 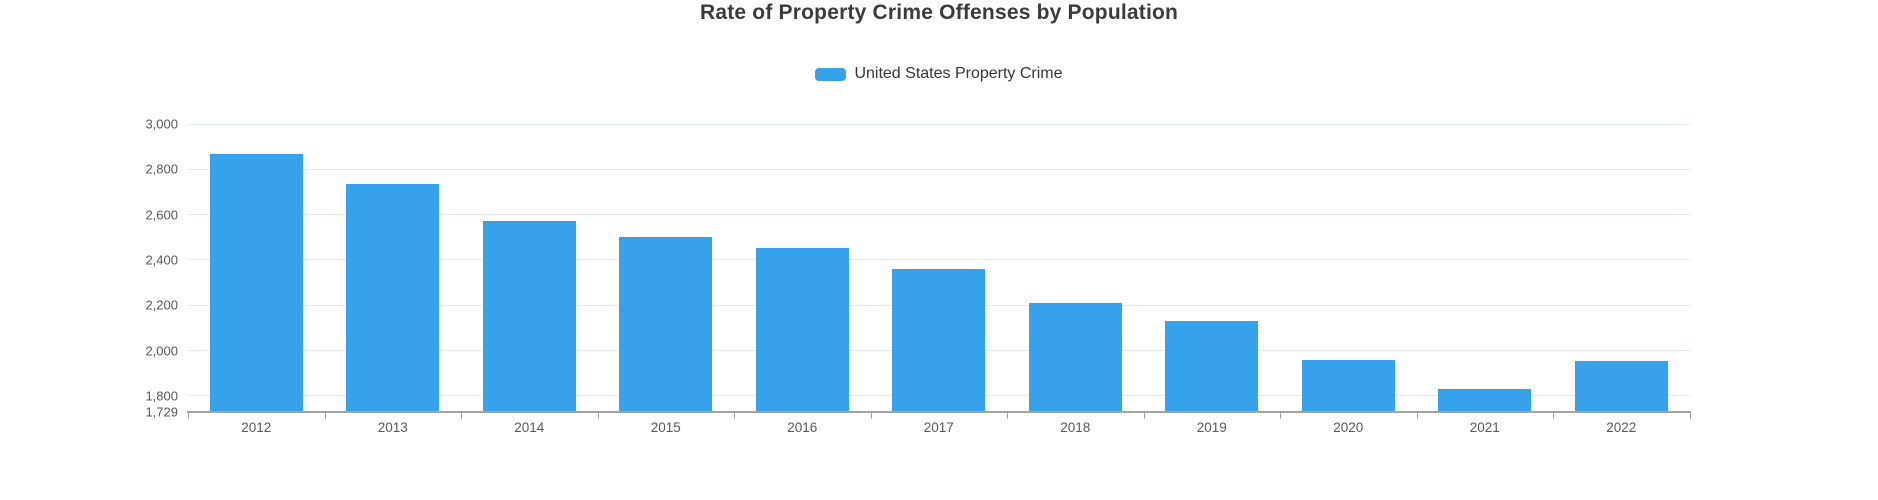 I want to click on y-axis-label-2600: 2,600, so click(x=161, y=215).